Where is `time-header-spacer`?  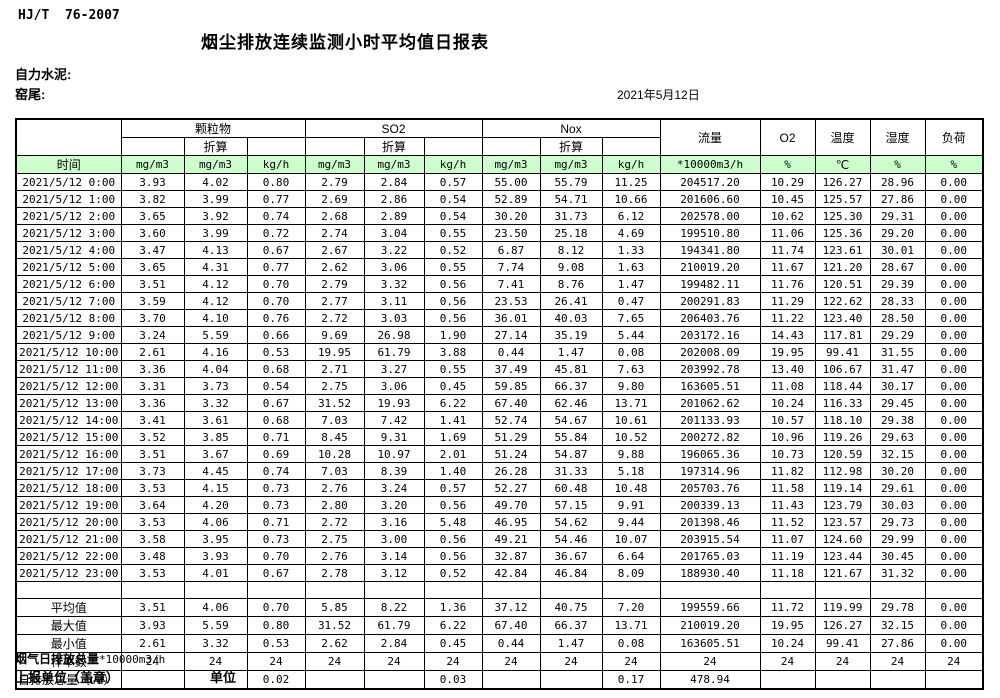 time-header-spacer is located at coordinates (68, 137).